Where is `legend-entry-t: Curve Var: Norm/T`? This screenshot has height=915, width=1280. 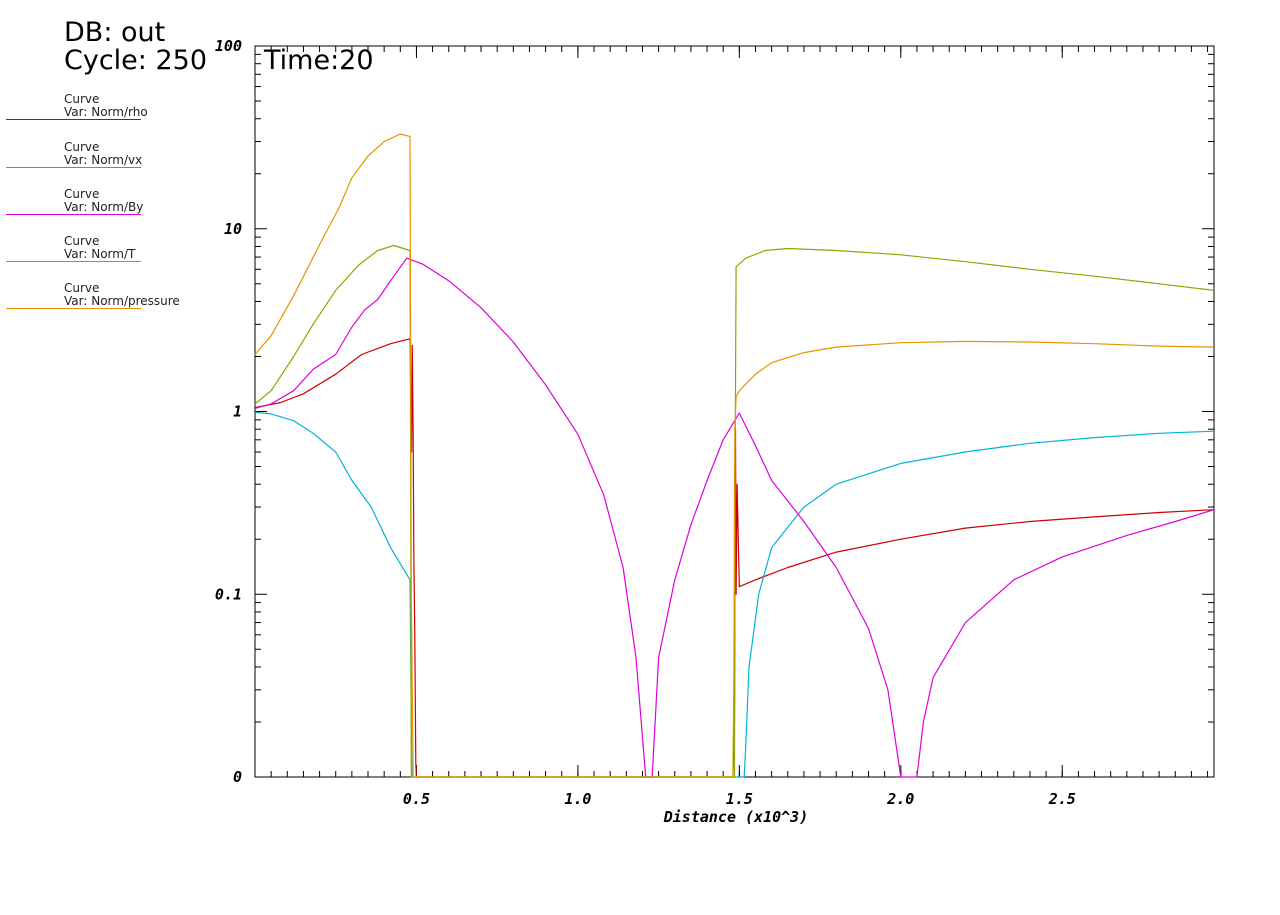 legend-entry-t: Curve Var: Norm/T is located at coordinates (91, 251).